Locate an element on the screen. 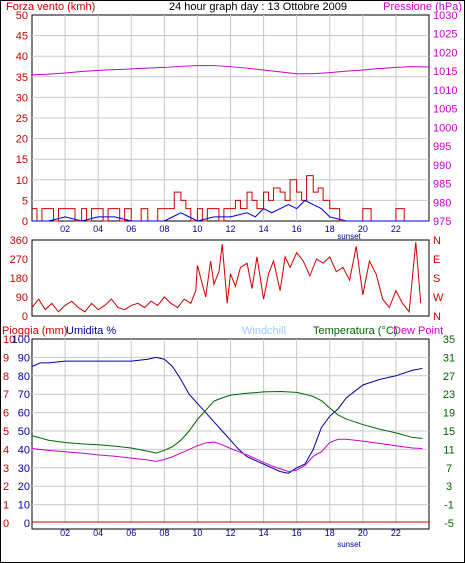 This screenshot has width=466, height=563. temperature-tick-label: 19 is located at coordinates (449, 414).